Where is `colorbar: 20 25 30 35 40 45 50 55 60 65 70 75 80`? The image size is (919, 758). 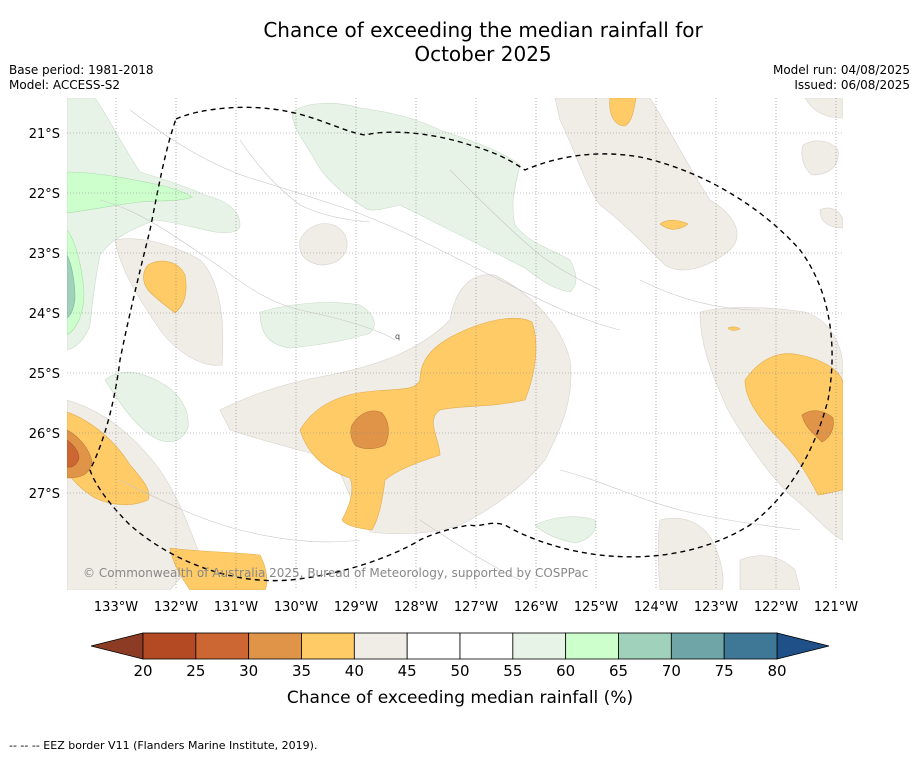
colorbar: 20 25 30 35 40 45 50 55 60 65 70 75 80 is located at coordinates (460, 656).